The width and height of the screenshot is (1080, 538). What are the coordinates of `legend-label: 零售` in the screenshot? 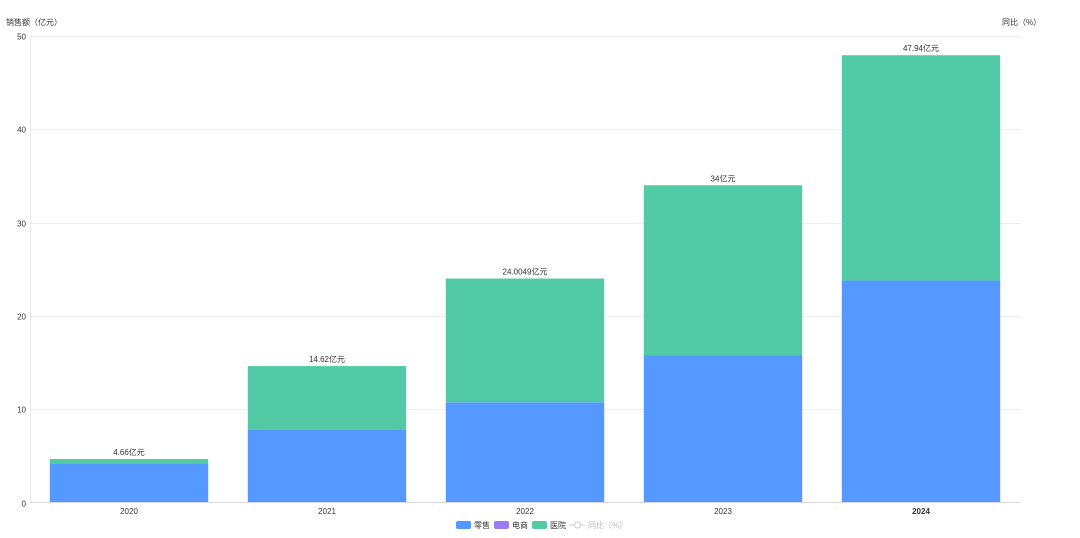 It's located at (482, 525).